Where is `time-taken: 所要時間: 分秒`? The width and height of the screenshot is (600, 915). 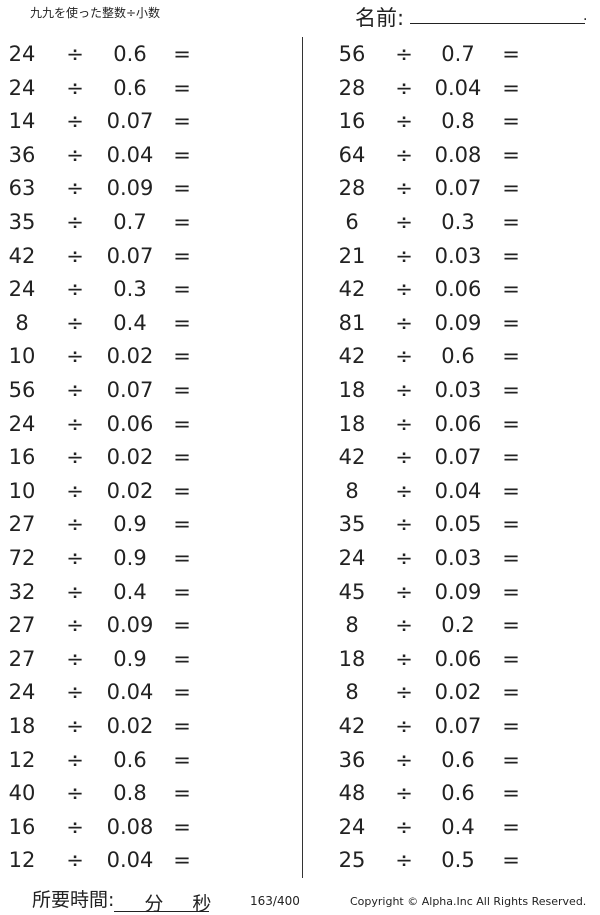
time-taken: 所要時間: 分秒 is located at coordinates (121, 900).